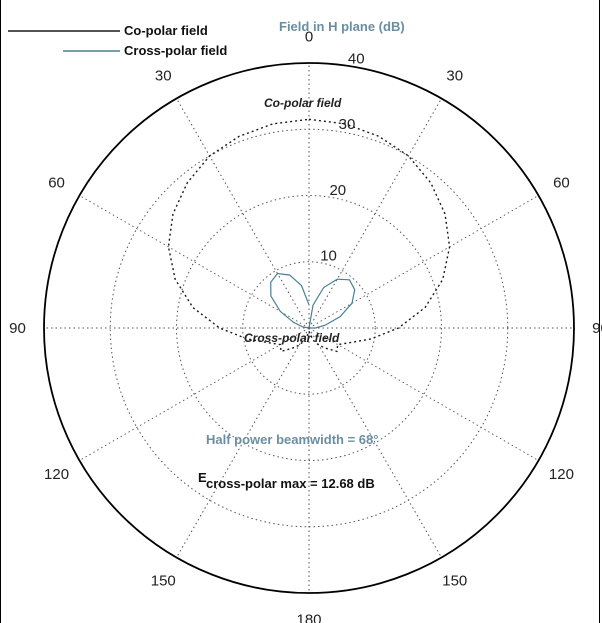  Describe the element at coordinates (166, 30) in the screenshot. I see `legend-label-co-polar: Co-polar field` at that location.